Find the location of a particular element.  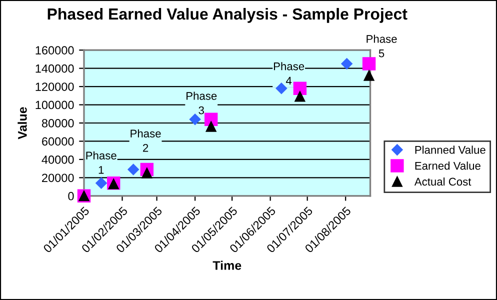

annotation: Phase 1 is located at coordinates (101, 162).